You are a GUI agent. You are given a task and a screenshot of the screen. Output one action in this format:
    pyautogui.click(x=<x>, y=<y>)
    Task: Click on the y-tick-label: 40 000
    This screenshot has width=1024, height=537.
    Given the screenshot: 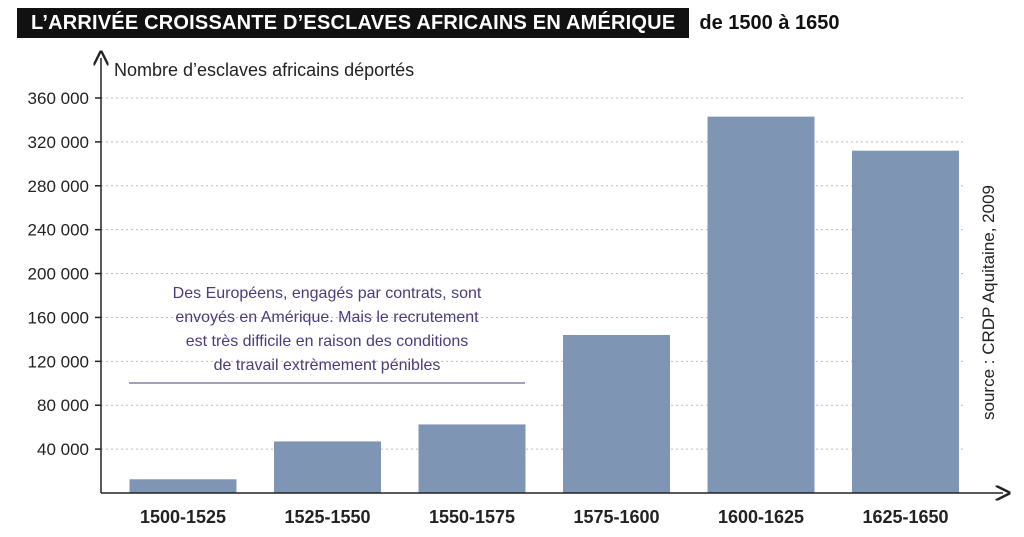 What is the action you would take?
    pyautogui.click(x=63, y=449)
    